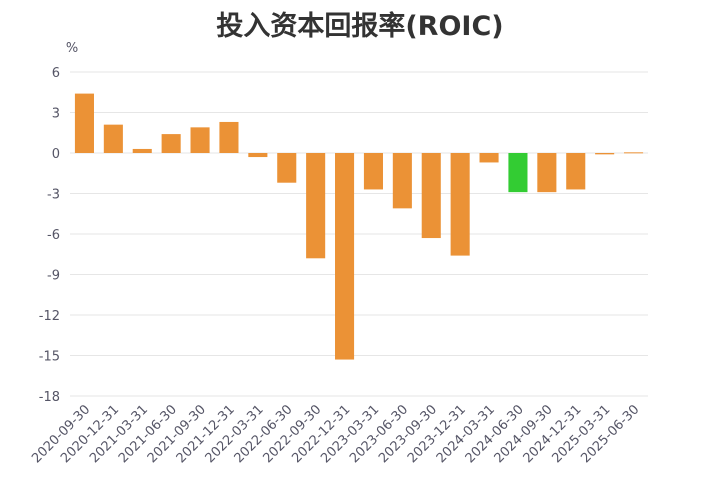  Describe the element at coordinates (53, 276) in the screenshot. I see `y-tick-label: -9` at that location.